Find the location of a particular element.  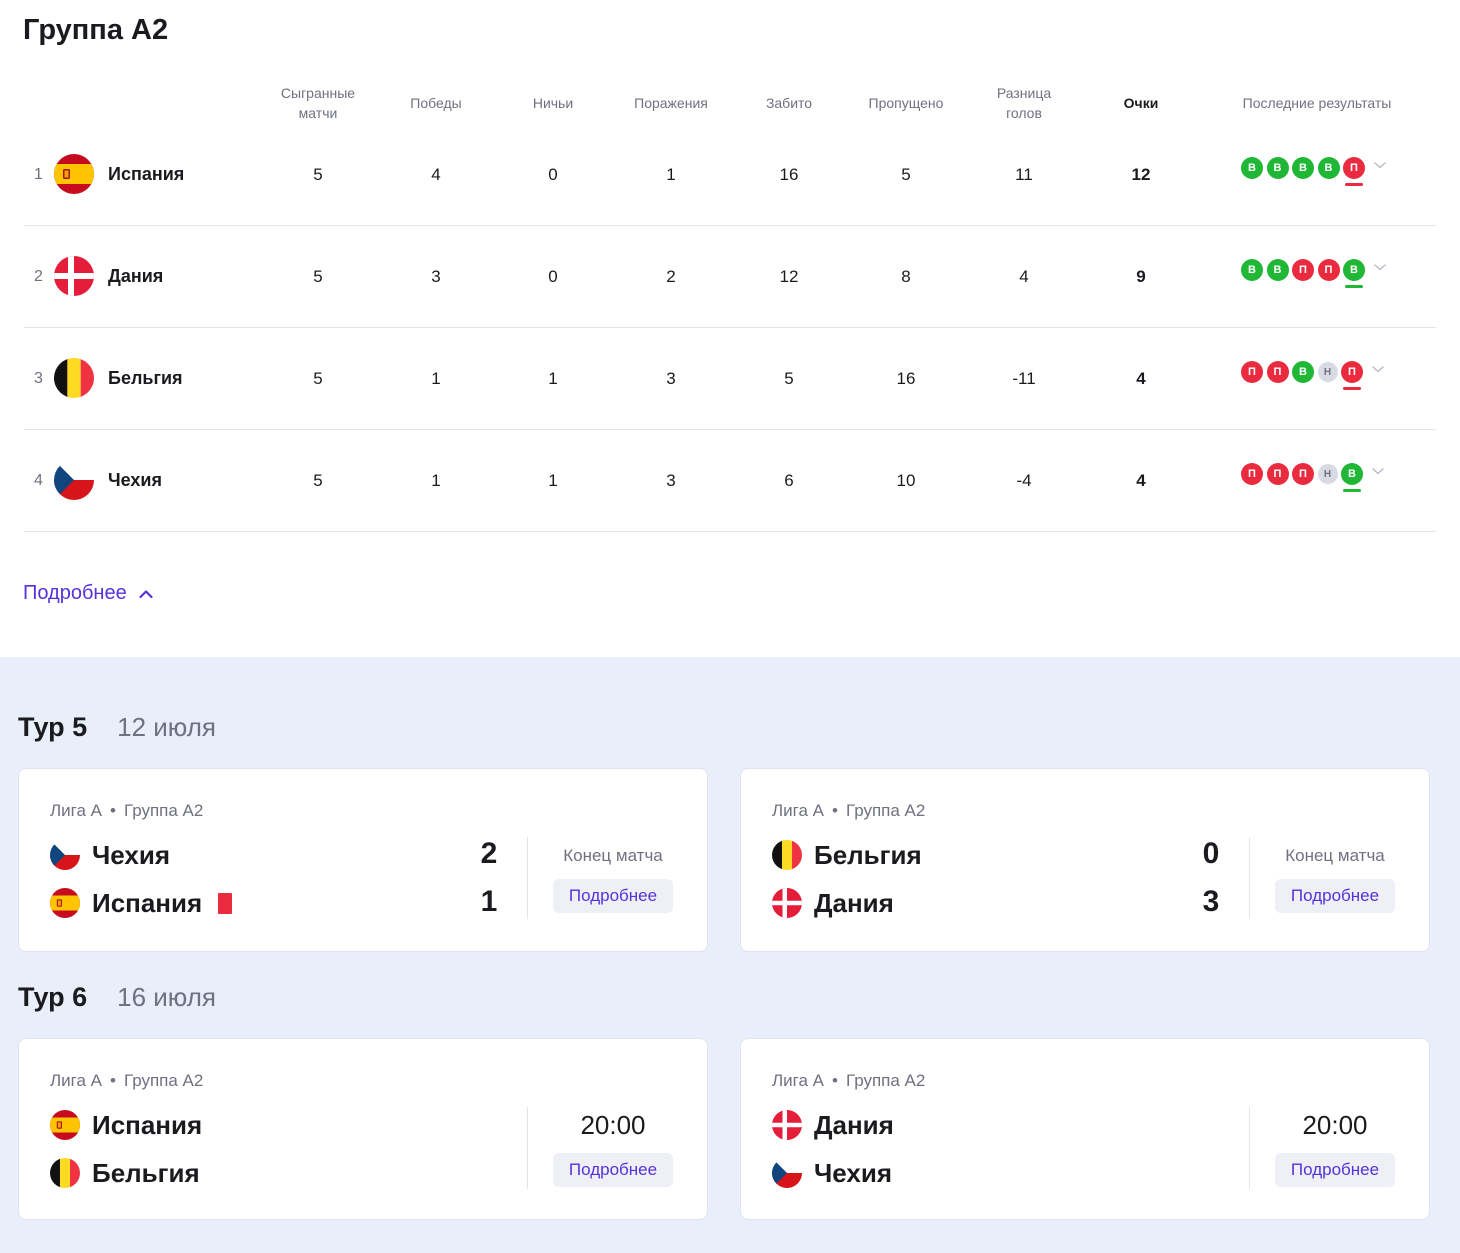

flag-belgium-icon is located at coordinates (65, 1173).